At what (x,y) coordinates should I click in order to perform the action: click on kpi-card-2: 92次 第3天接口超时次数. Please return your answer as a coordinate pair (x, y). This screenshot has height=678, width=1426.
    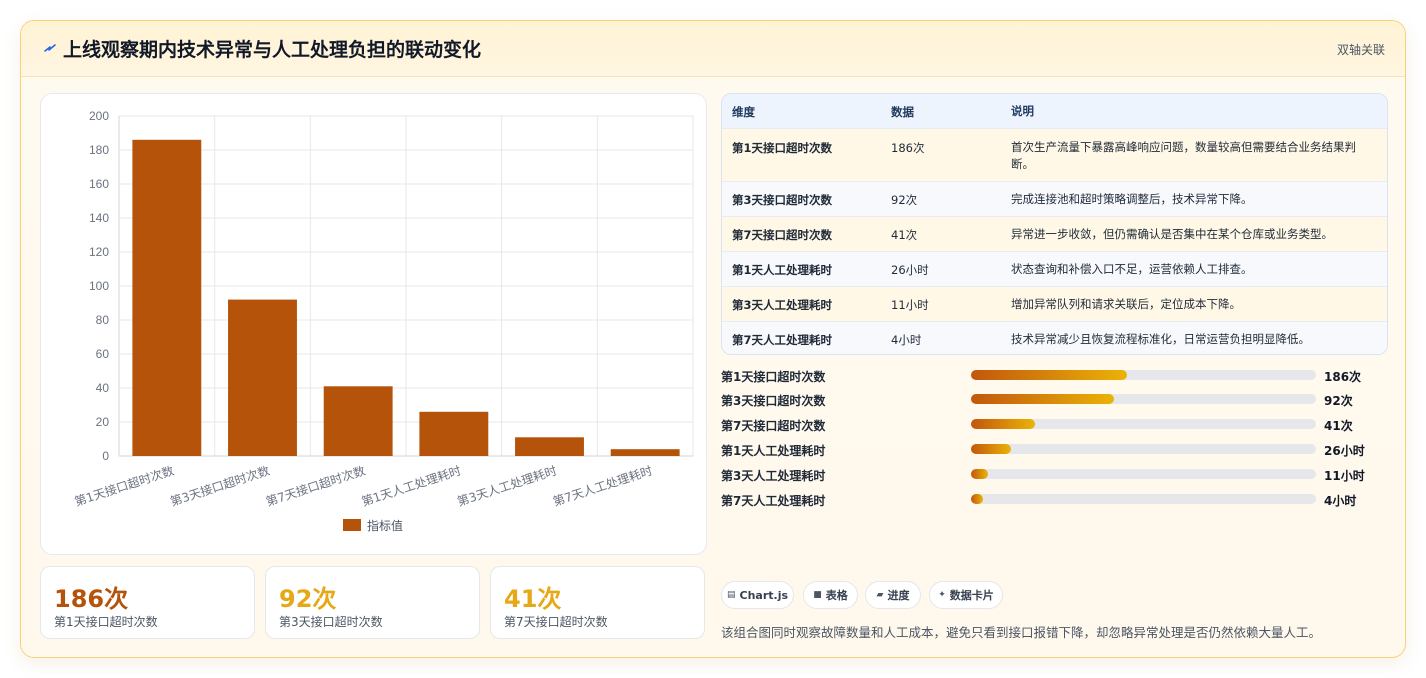
    Looking at the image, I should click on (372, 602).